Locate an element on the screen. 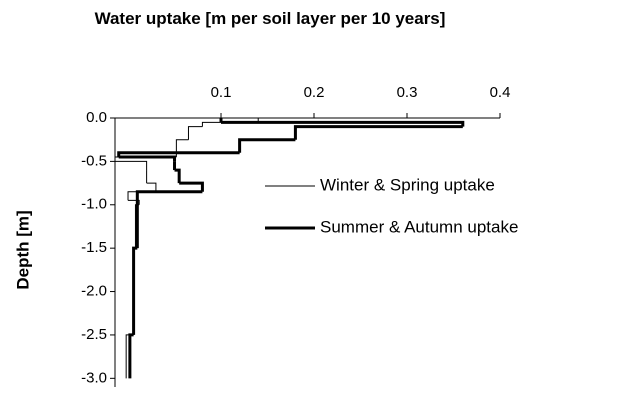 This screenshot has width=619, height=420. x-tick-label: 0.2 is located at coordinates (314, 92).